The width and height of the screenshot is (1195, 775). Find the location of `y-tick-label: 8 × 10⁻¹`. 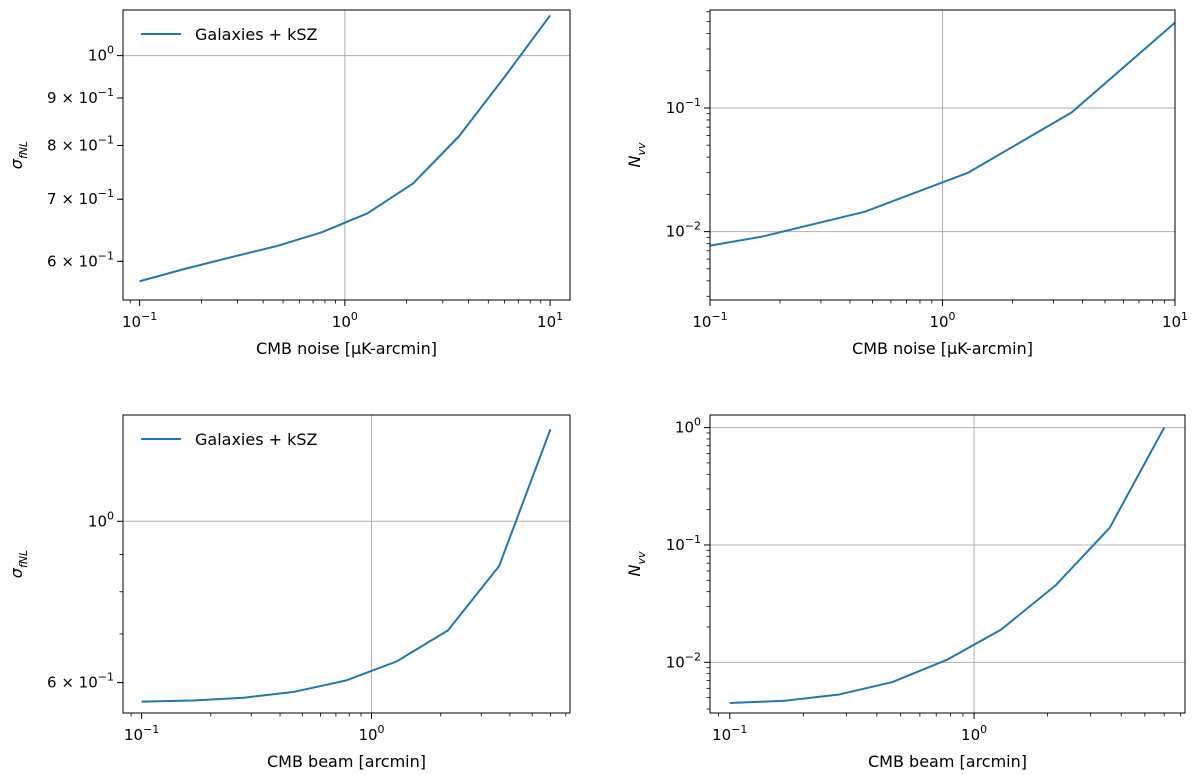

y-tick-label: 8 × 10⁻¹ is located at coordinates (80, 143).